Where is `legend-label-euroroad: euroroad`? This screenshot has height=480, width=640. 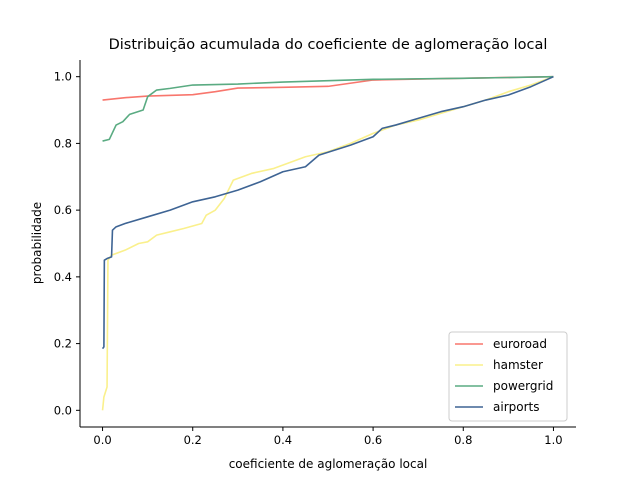 legend-label-euroroad: euroroad is located at coordinates (520, 344).